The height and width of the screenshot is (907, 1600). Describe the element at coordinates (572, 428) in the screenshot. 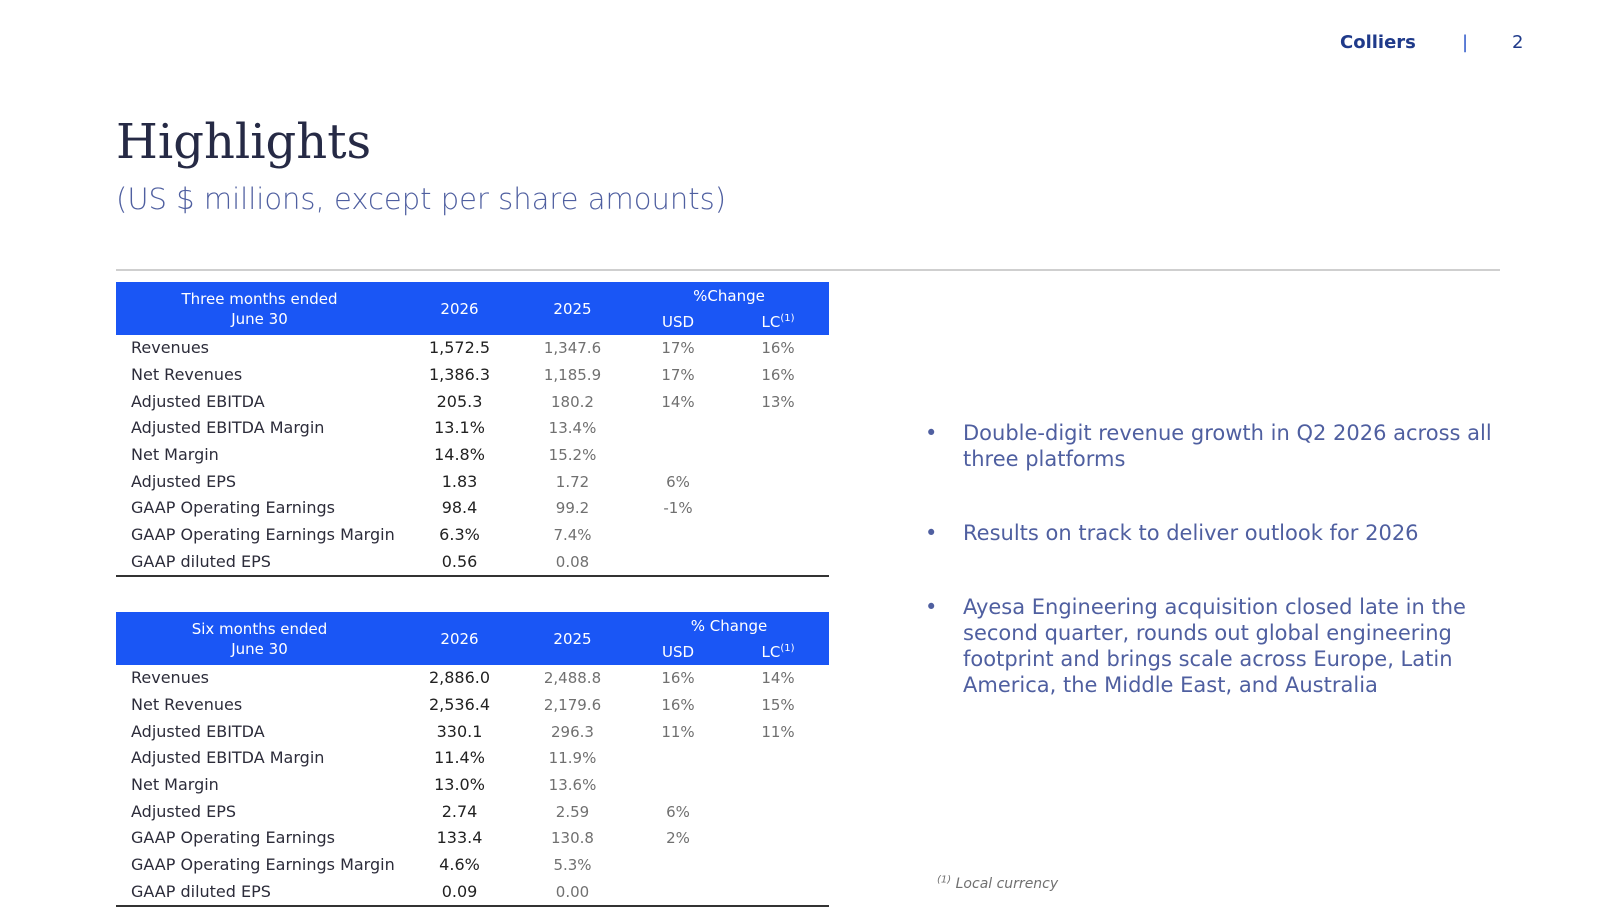

I see `value-2025: 13.4%` at that location.